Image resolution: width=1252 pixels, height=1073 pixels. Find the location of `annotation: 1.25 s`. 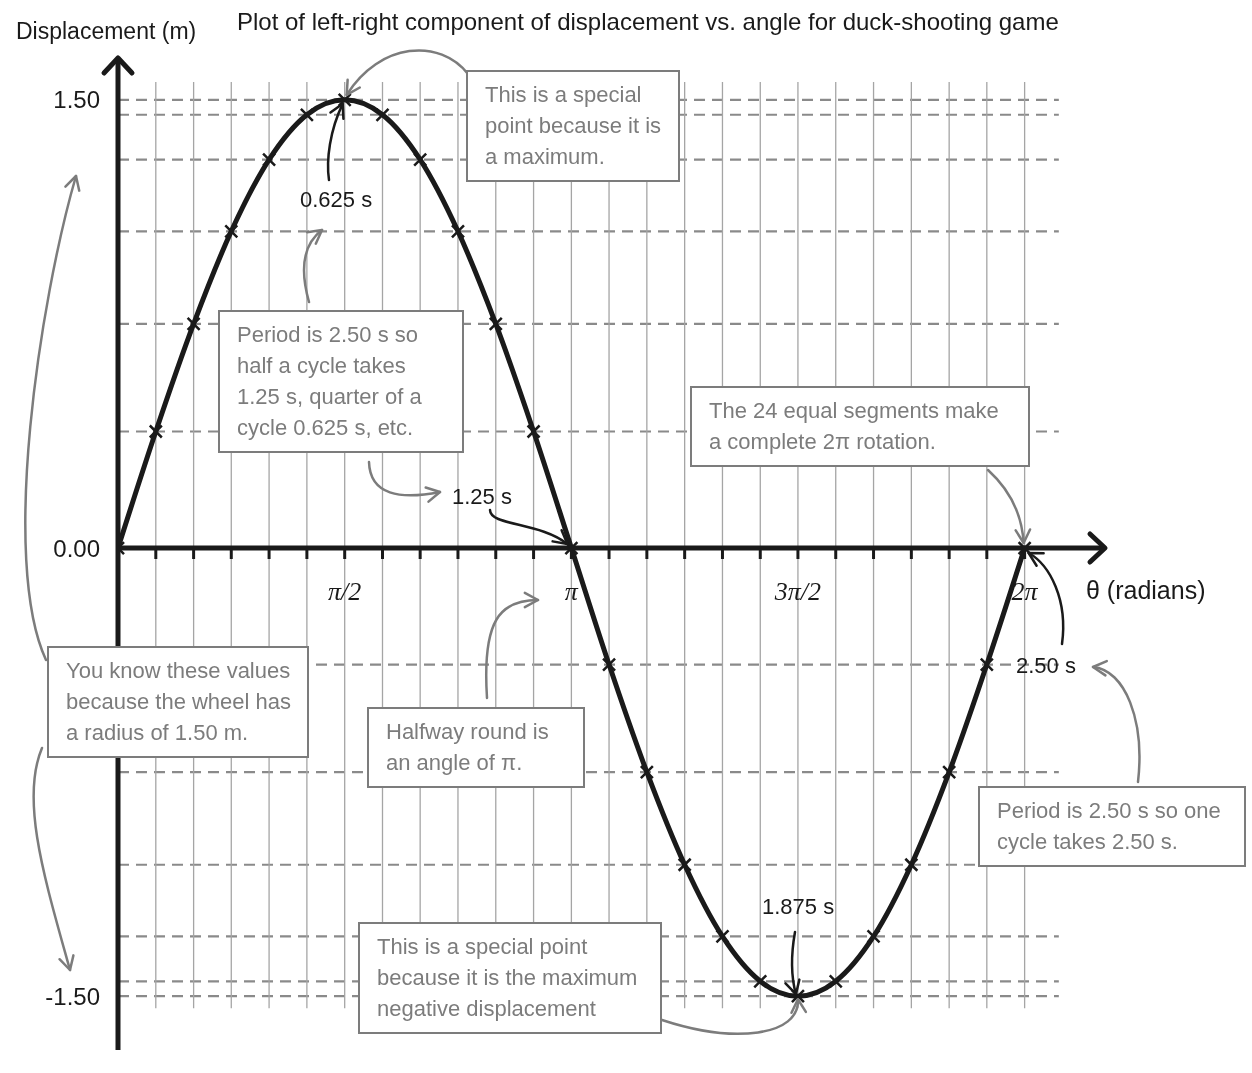

annotation: 1.25 s is located at coordinates (482, 497).